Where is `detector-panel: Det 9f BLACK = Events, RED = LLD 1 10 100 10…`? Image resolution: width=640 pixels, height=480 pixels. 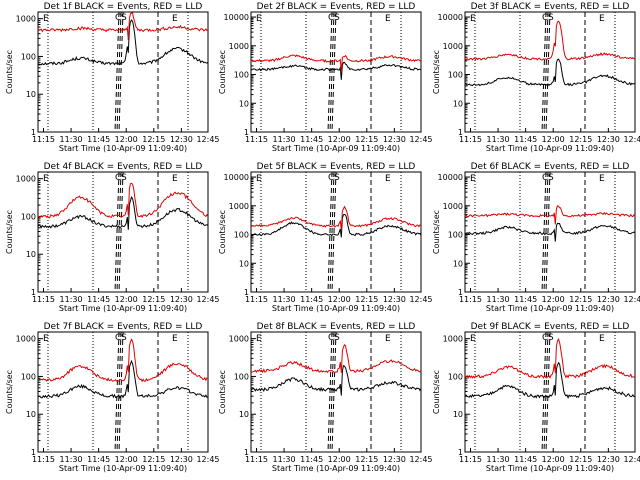
detector-panel: Det 9f BLACK = Events, RED = LLD 1 10 100 10… is located at coordinates (536, 397).